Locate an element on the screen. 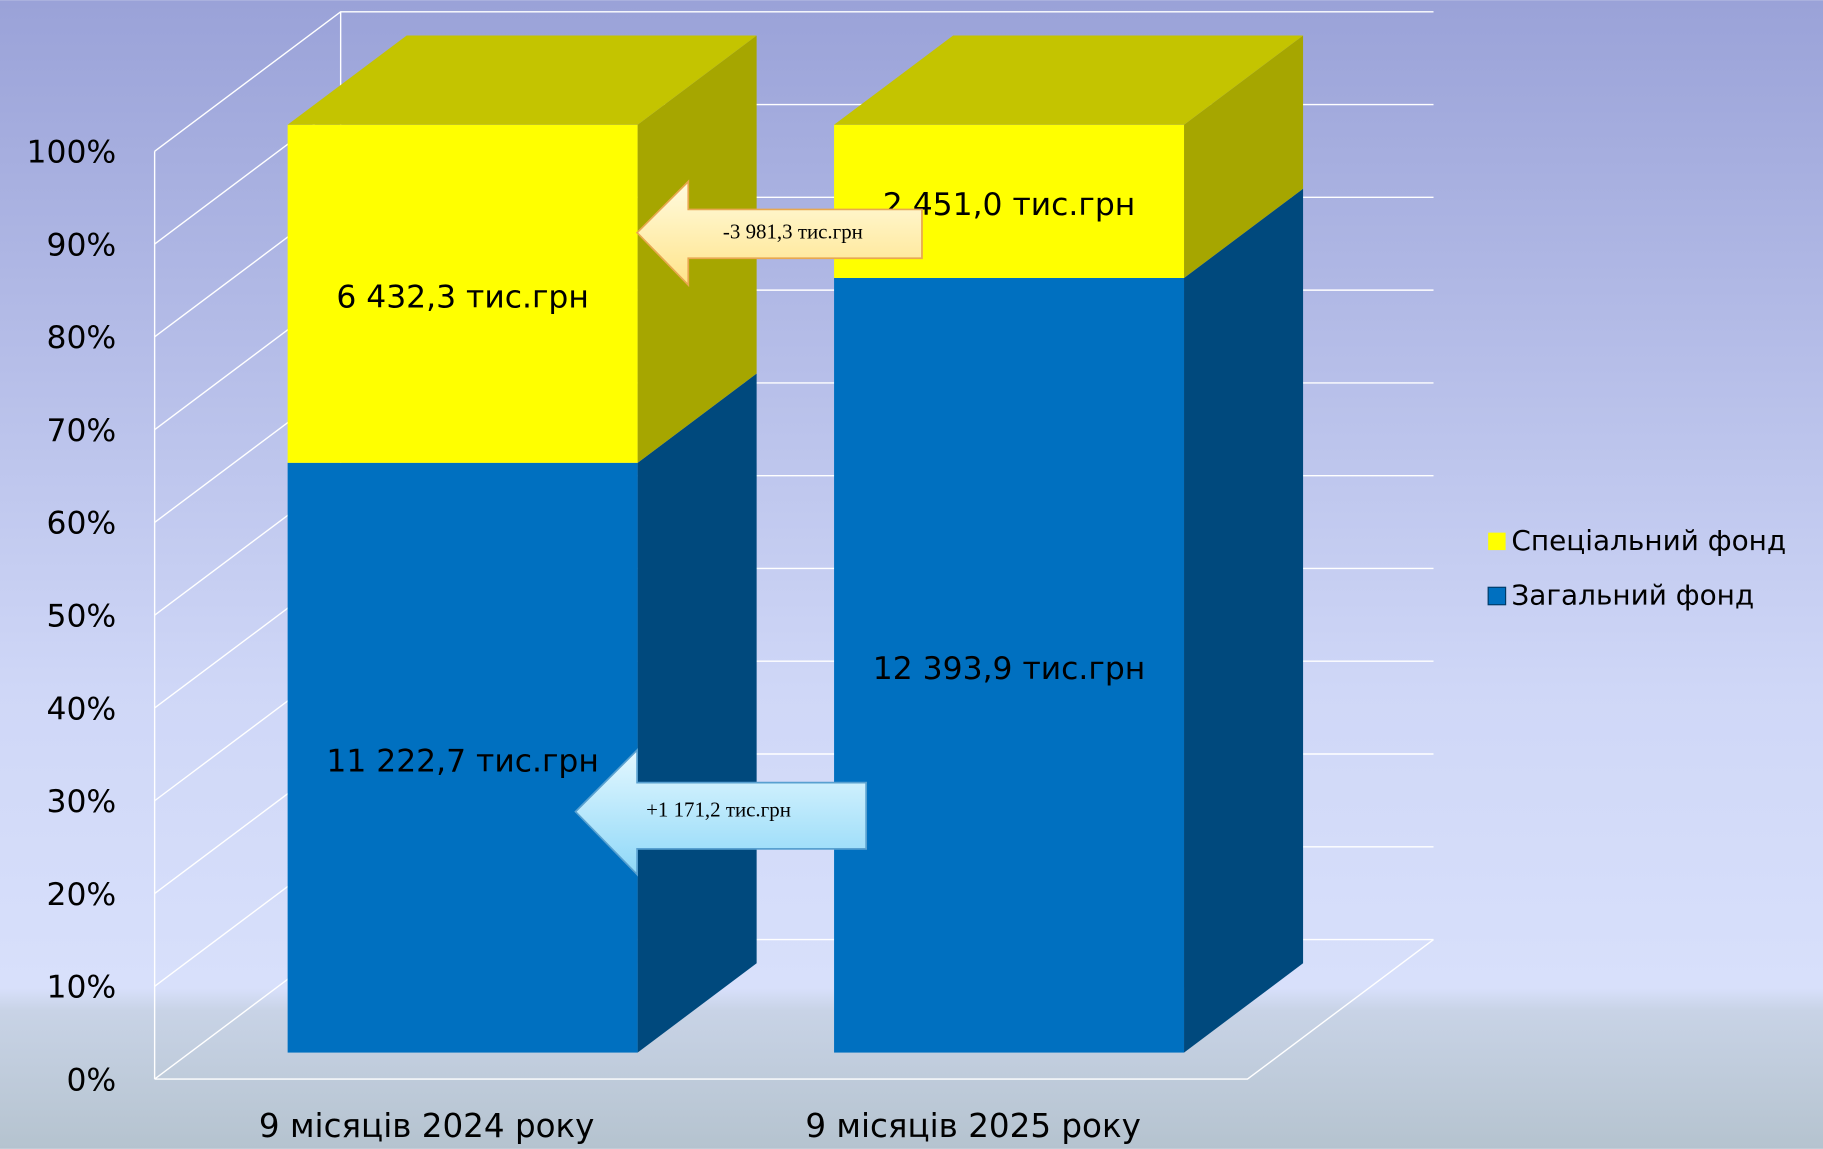 This screenshot has width=1823, height=1149. annotation: +1 171,2 тис.грн is located at coordinates (718, 809).